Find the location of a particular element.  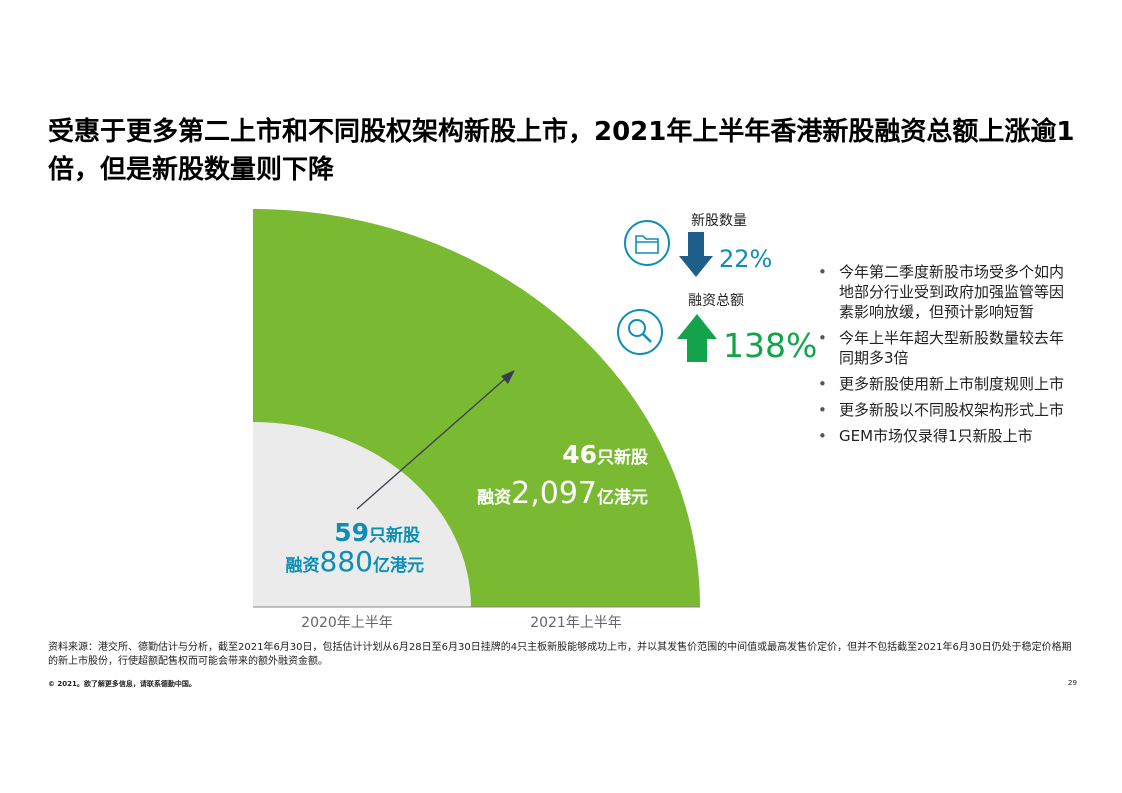

page-number: 29 is located at coordinates (1072, 683).